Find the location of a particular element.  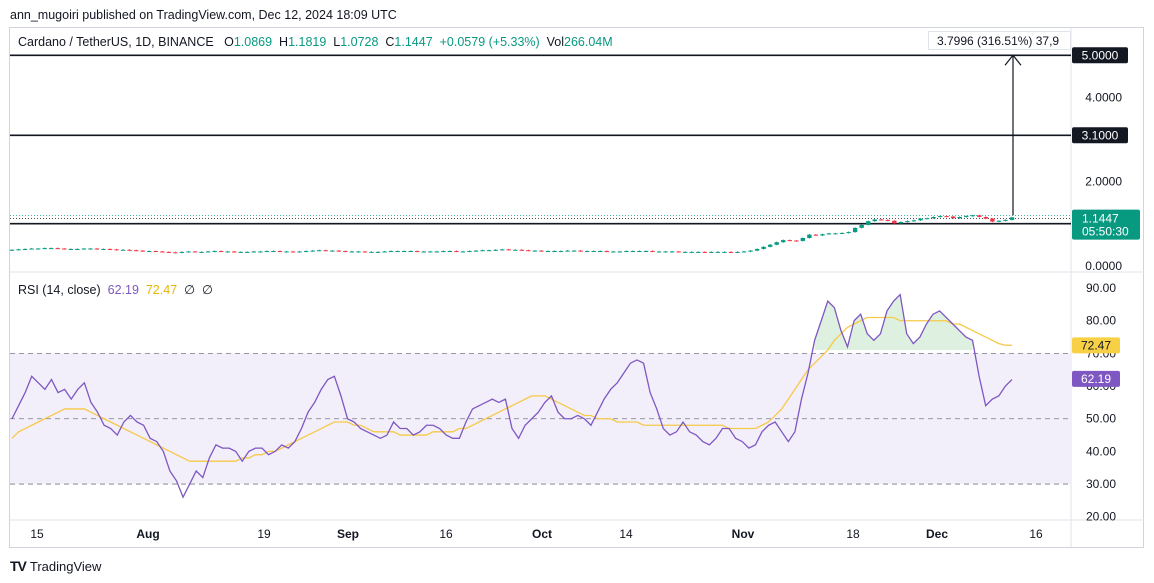

rsi-value-tag-label: 62.19 is located at coordinates (1096, 379).